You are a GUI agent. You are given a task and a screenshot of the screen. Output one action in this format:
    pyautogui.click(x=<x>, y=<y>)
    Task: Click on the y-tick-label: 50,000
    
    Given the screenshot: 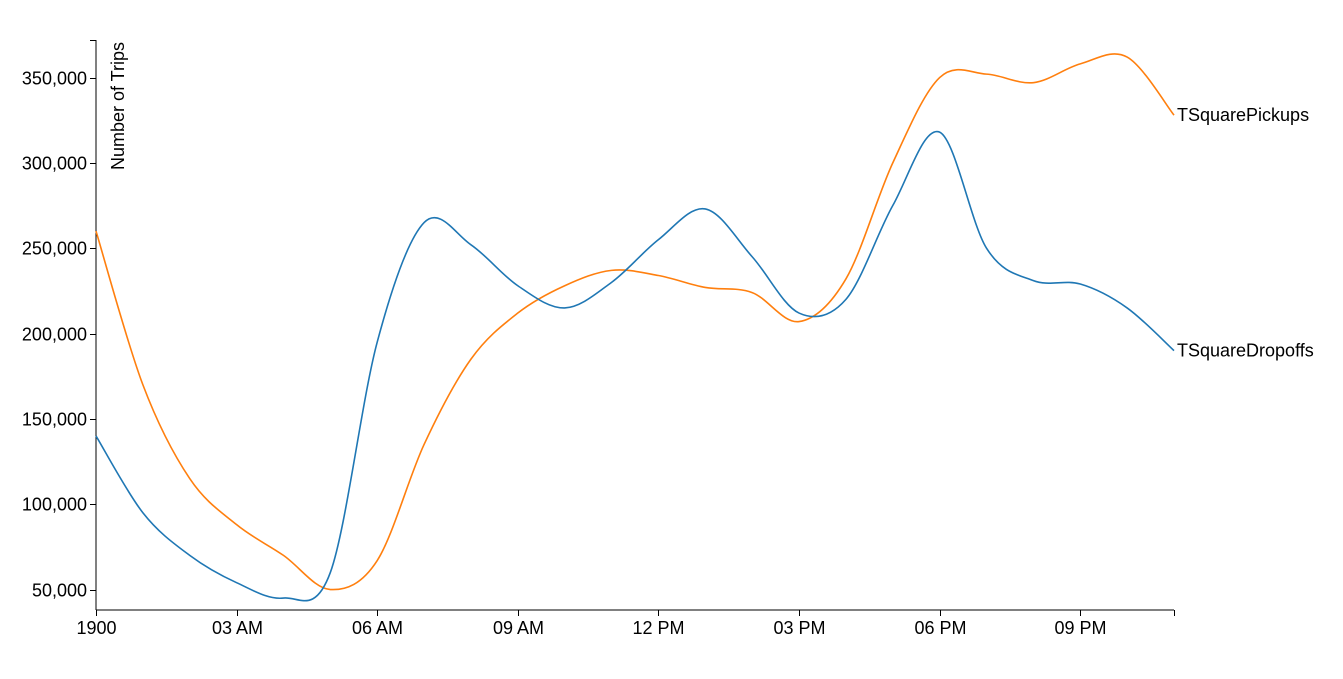 What is the action you would take?
    pyautogui.click(x=59, y=591)
    